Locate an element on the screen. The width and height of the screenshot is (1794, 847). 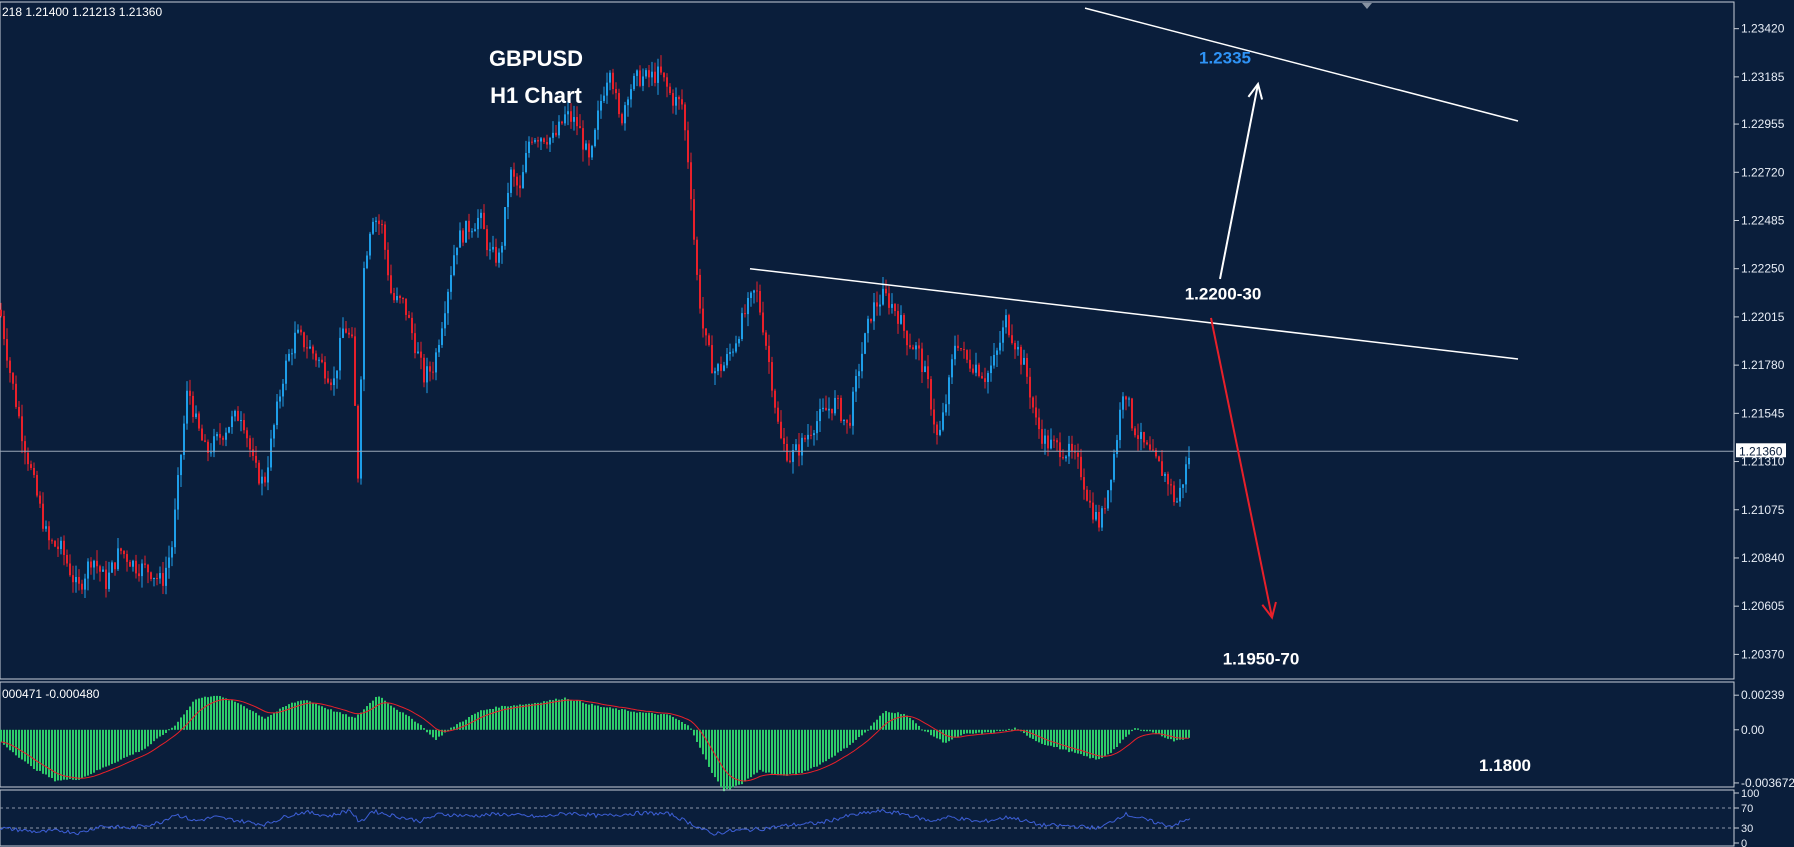
arrow-head is located at coordinates (1255, 90).